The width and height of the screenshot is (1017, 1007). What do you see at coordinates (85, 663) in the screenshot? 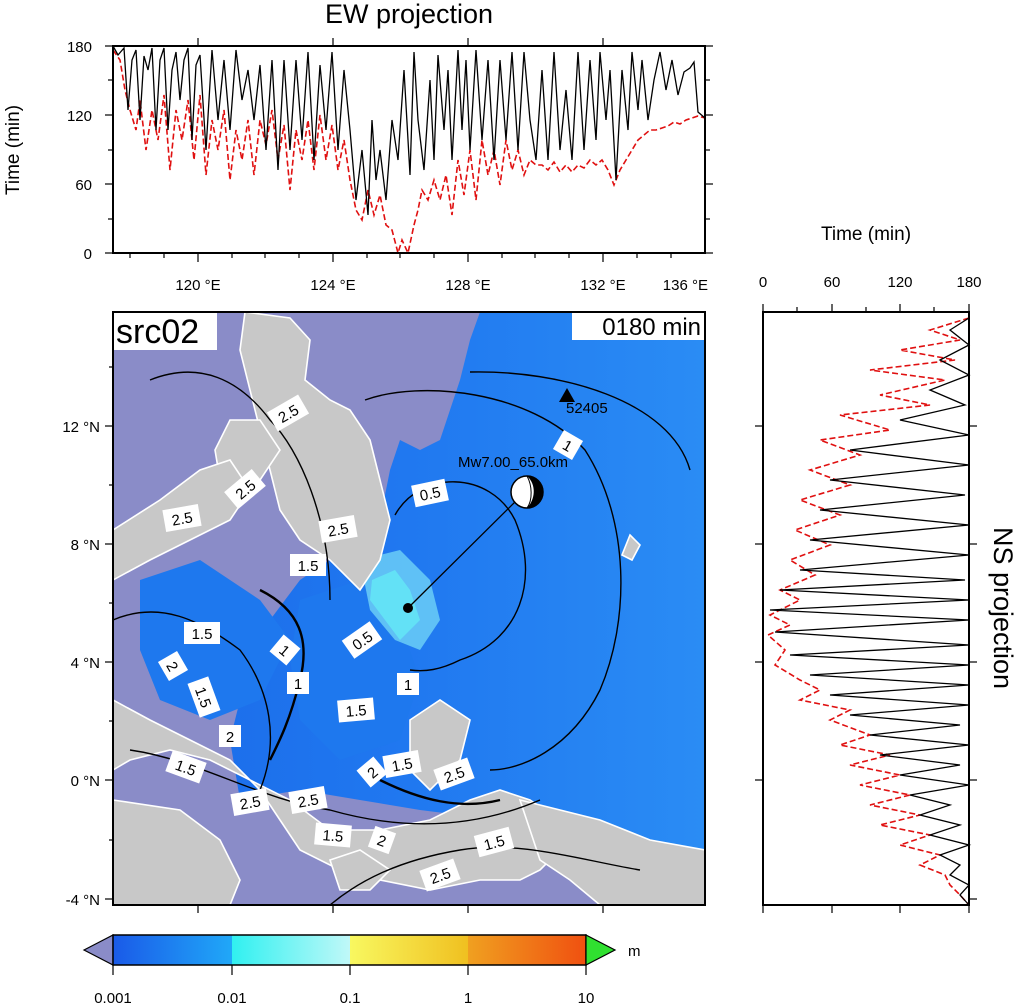
I see `map-ytick-4n: 4 °N` at bounding box center [85, 663].